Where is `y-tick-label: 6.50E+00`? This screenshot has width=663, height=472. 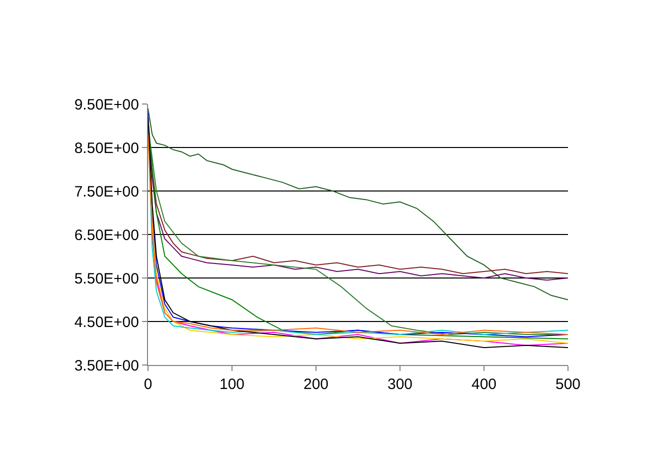 y-tick-label: 6.50E+00 is located at coordinates (106, 235).